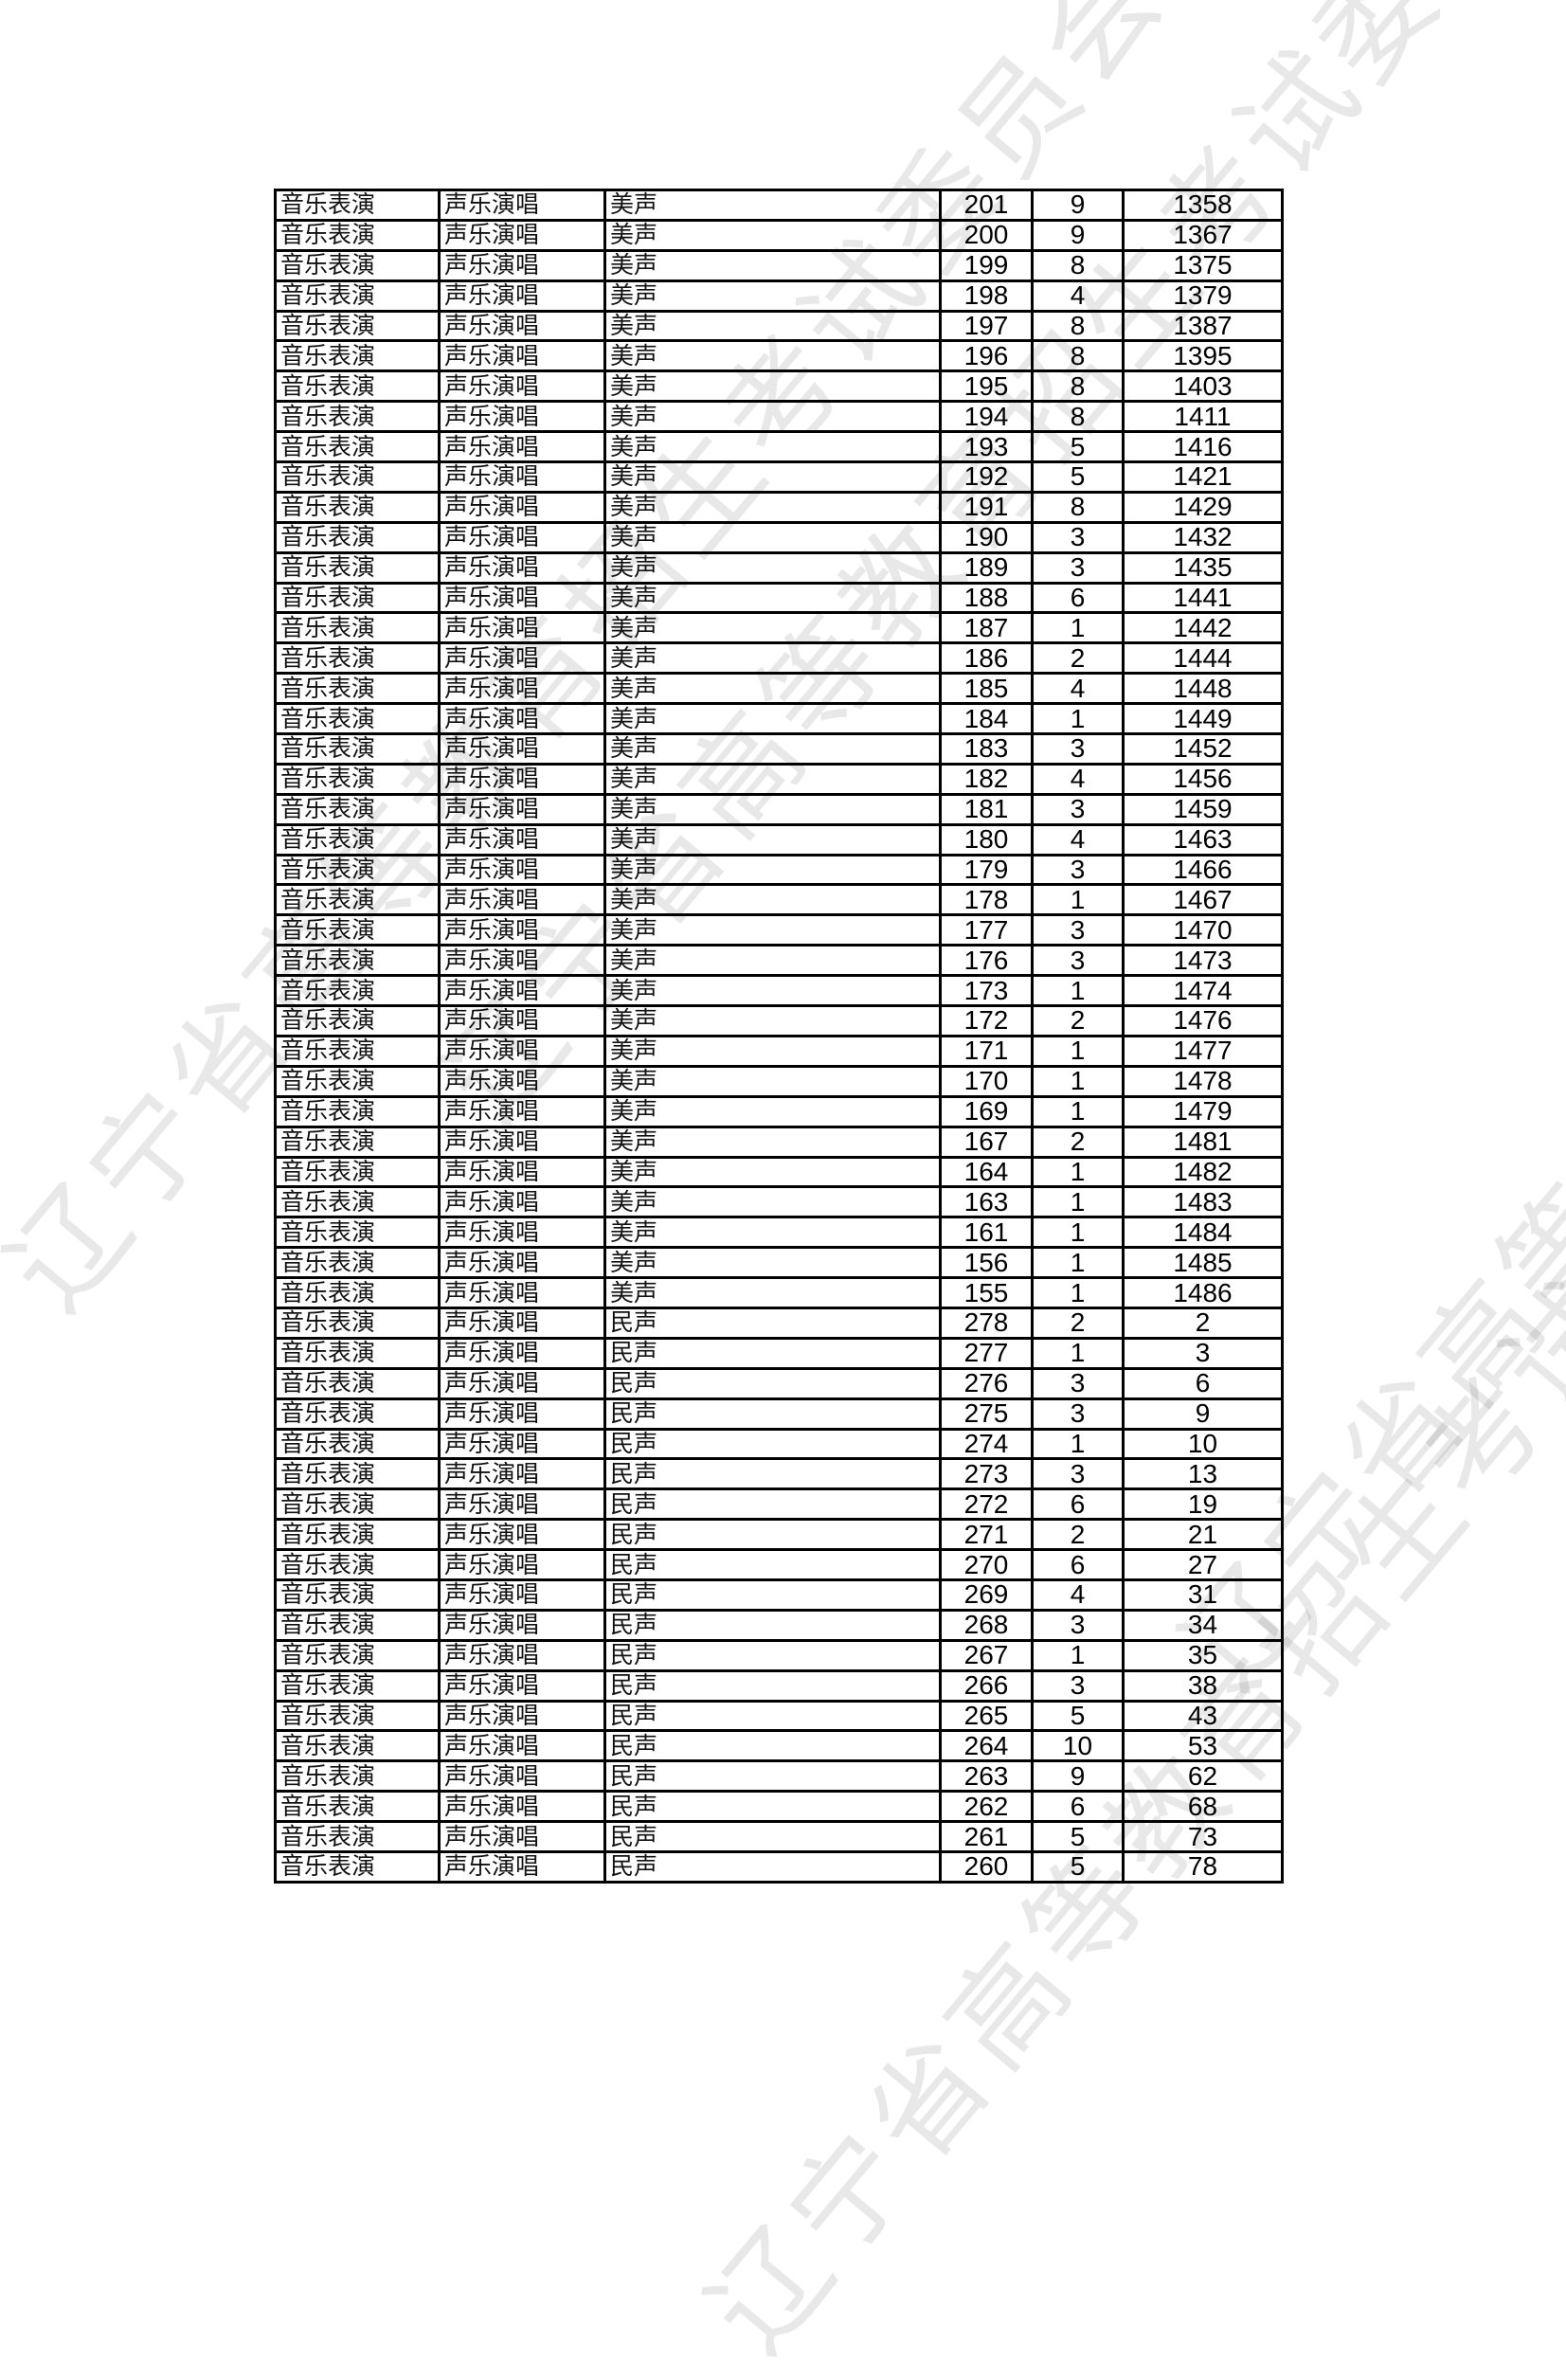 This screenshot has height=2380, width=1566. What do you see at coordinates (986, 1323) in the screenshot?
I see `cell-score: 278` at bounding box center [986, 1323].